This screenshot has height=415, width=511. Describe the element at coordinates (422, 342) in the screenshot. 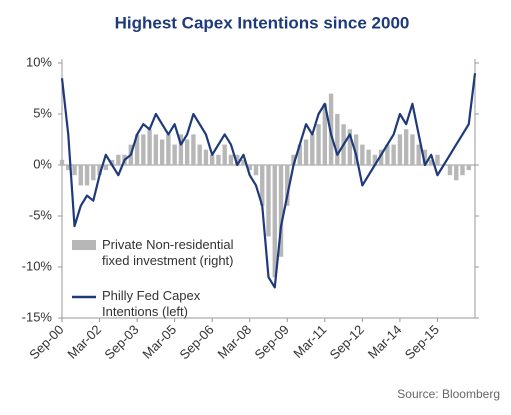

I see `x-tick-label: Sep-15` at that location.